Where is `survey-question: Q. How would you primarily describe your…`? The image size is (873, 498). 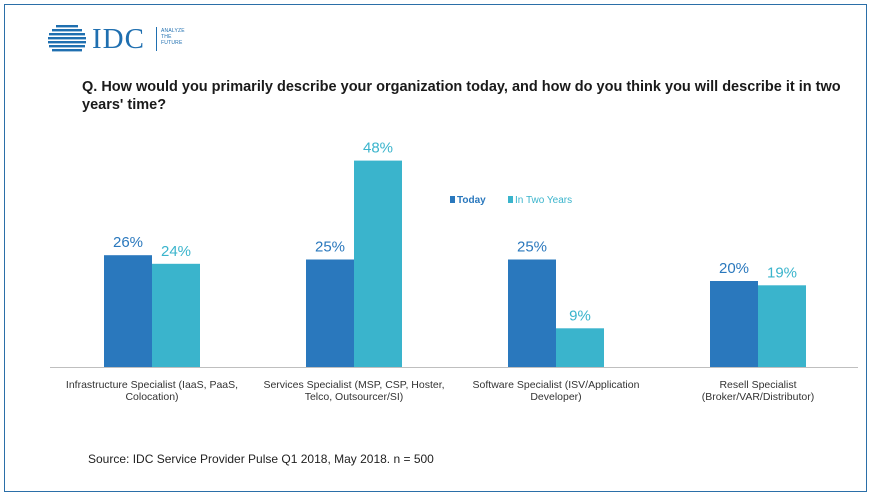
survey-question: Q. How would you primarily describe your… is located at coordinates (461, 96).